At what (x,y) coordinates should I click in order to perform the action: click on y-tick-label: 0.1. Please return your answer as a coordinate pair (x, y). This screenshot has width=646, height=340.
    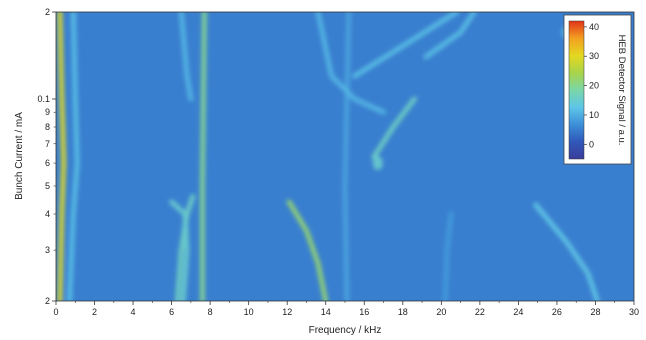
    Looking at the image, I should click on (43, 99).